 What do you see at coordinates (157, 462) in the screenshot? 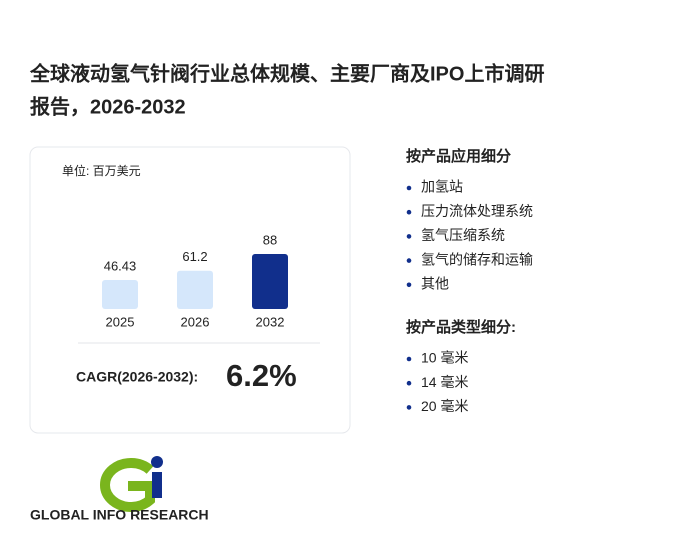
I see `logo-dot` at bounding box center [157, 462].